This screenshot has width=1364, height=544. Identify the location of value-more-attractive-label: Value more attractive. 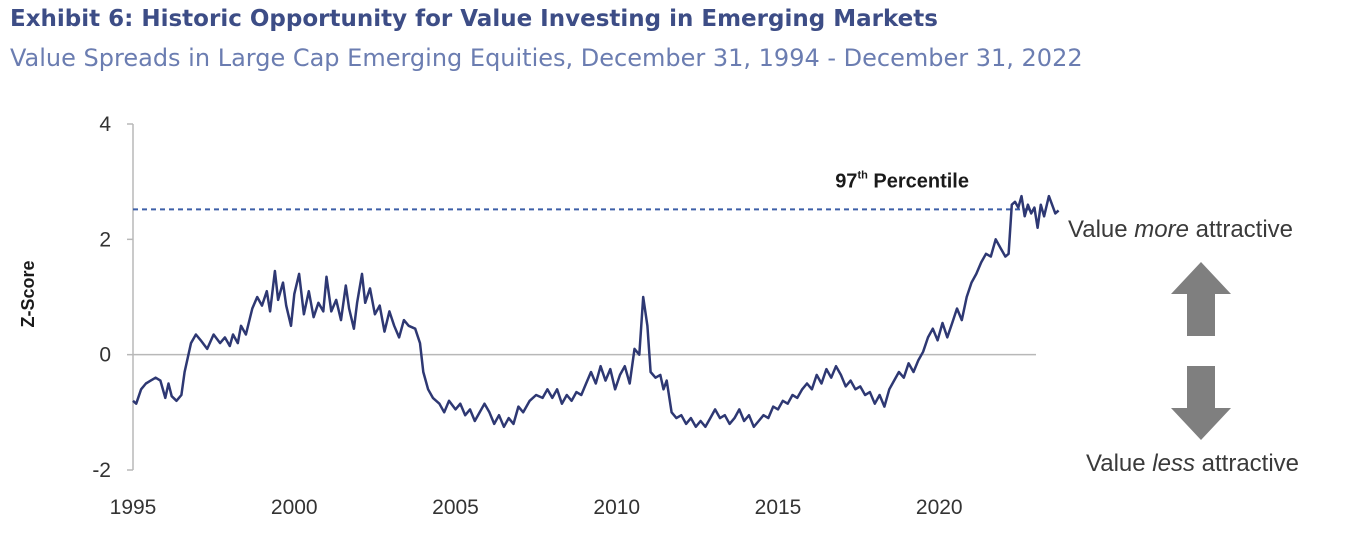
(1181, 229).